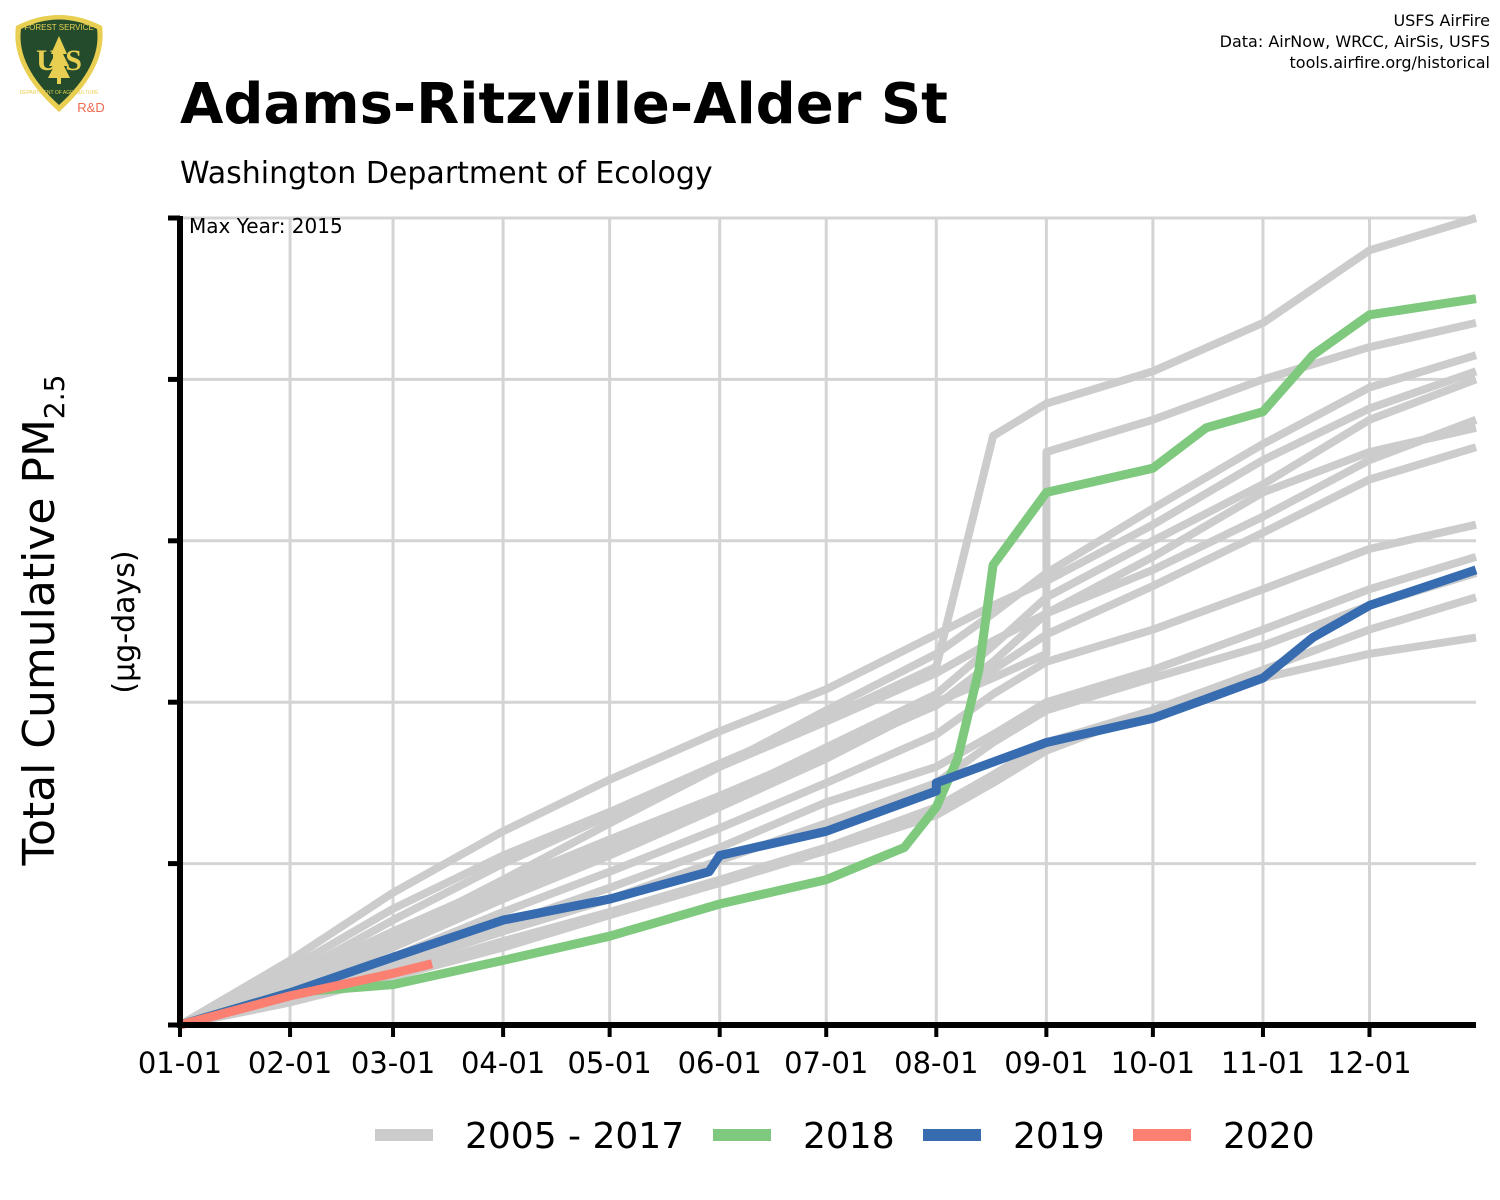 Image resolution: width=1500 pixels, height=1200 pixels. I want to click on y-axis-label-main: Total Cumulative PM, so click(39, 642).